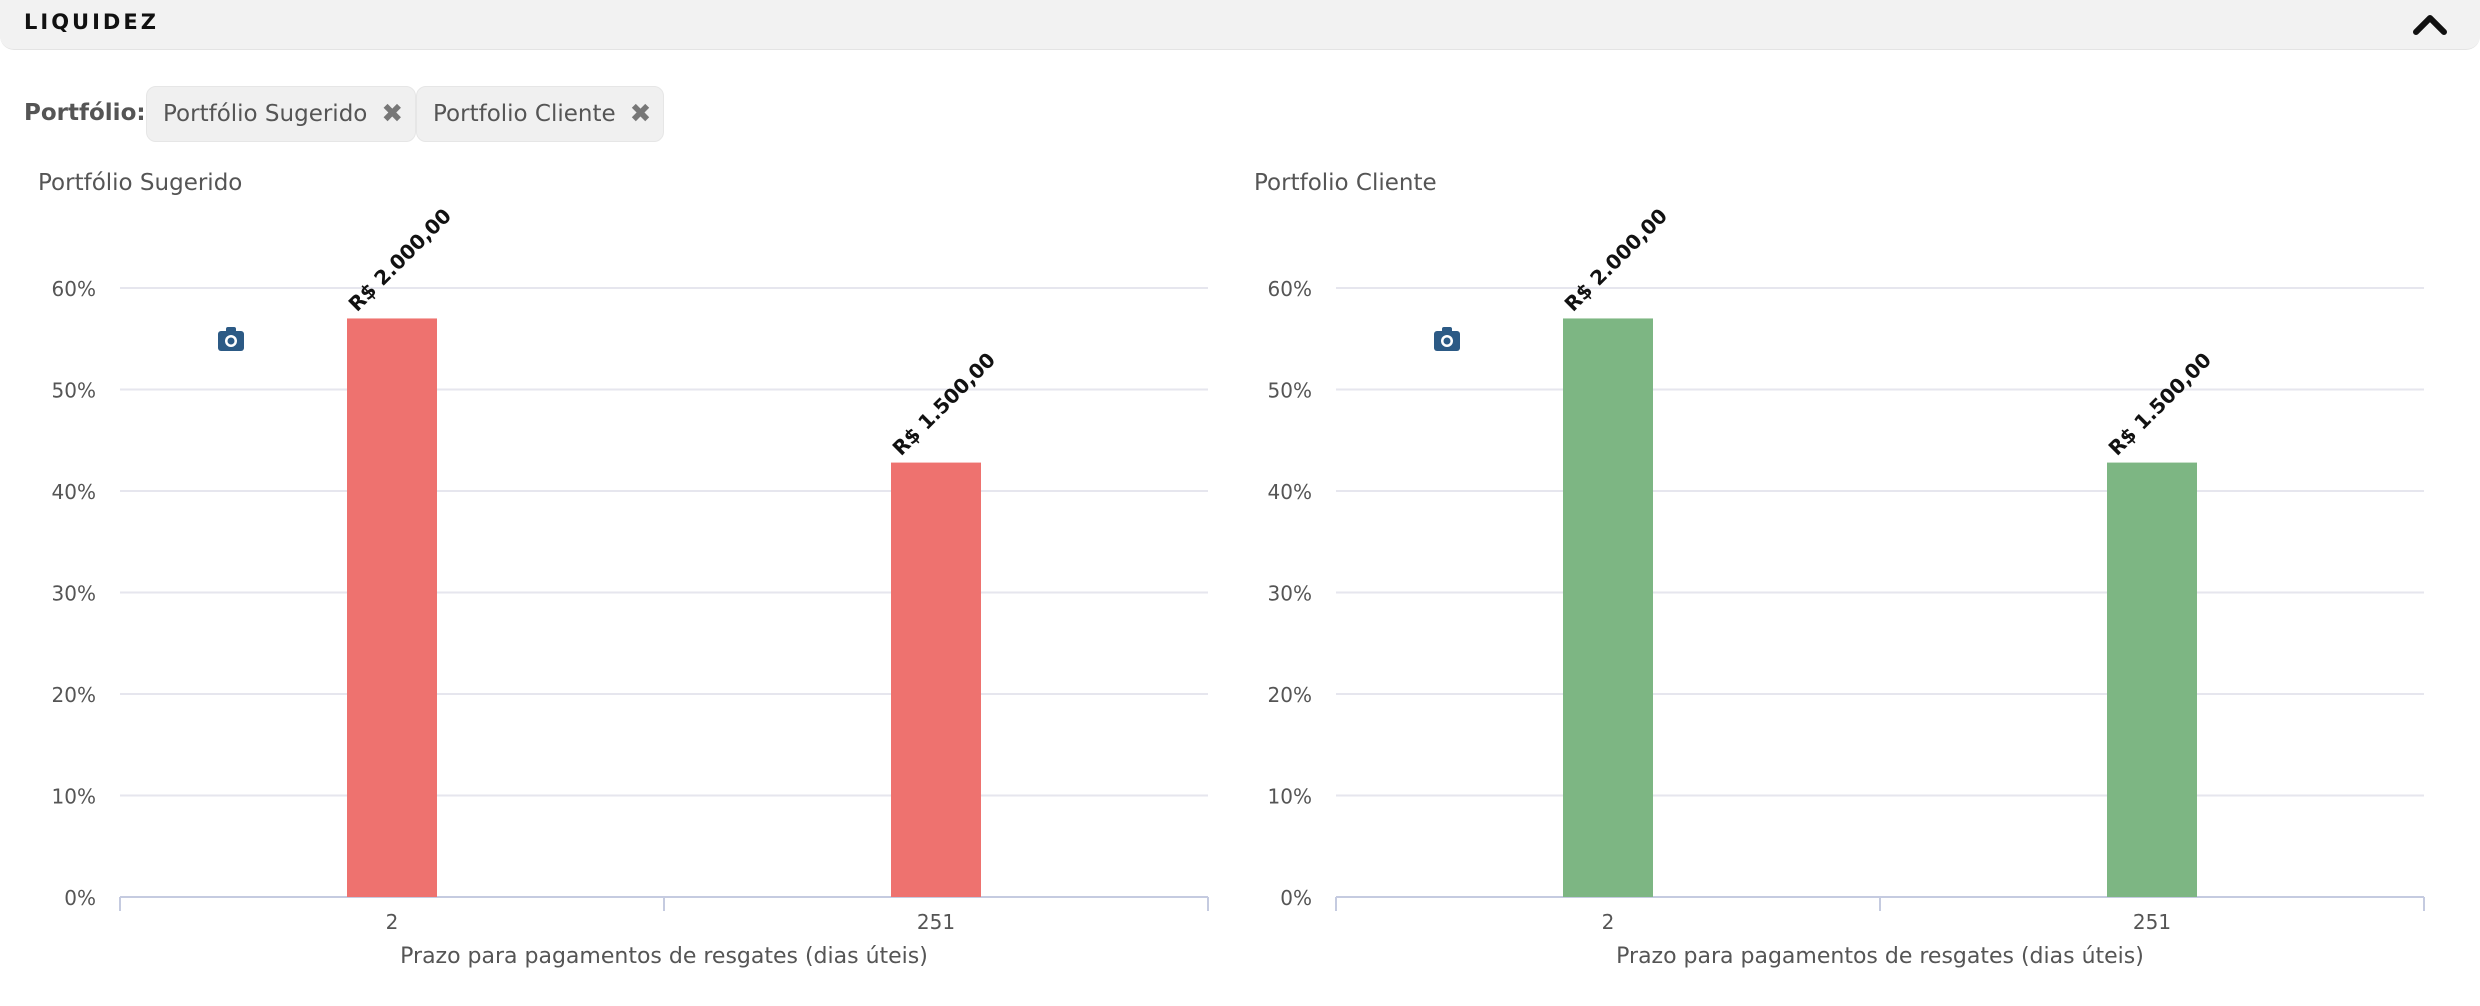 The height and width of the screenshot is (1006, 2480). What do you see at coordinates (1240, 25) in the screenshot?
I see `panel-header: LIQUIDEZ` at bounding box center [1240, 25].